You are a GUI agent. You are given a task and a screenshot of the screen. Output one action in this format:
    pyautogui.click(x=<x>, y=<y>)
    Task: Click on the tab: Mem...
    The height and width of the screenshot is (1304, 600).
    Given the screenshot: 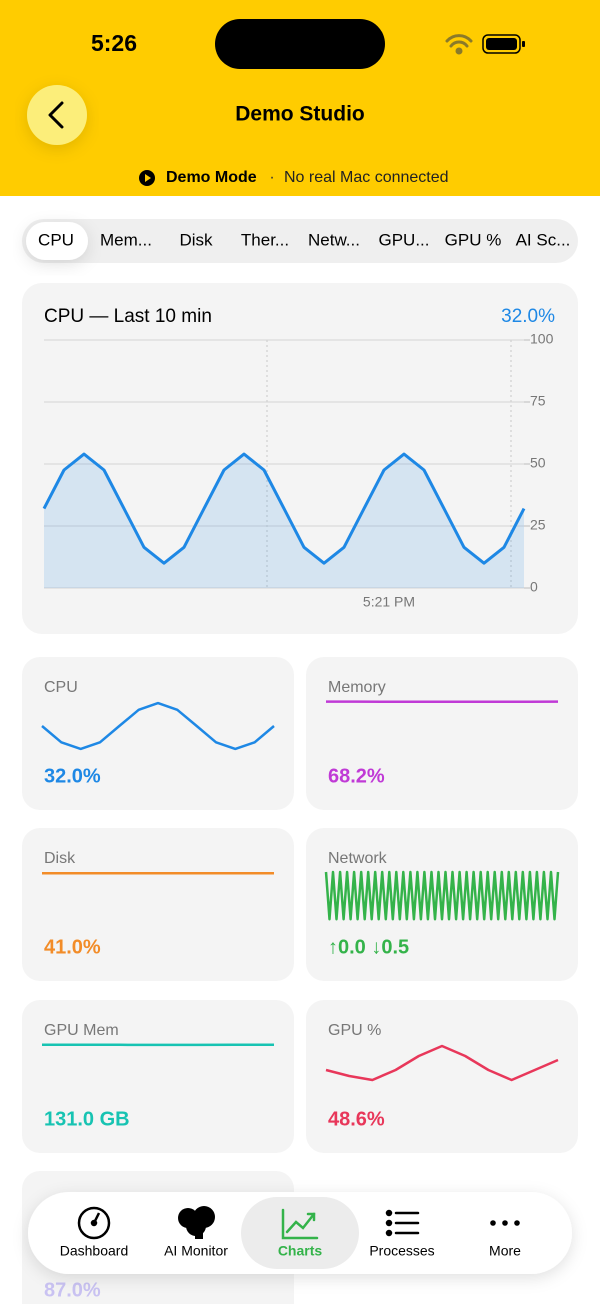 What is the action you would take?
    pyautogui.click(x=126, y=239)
    